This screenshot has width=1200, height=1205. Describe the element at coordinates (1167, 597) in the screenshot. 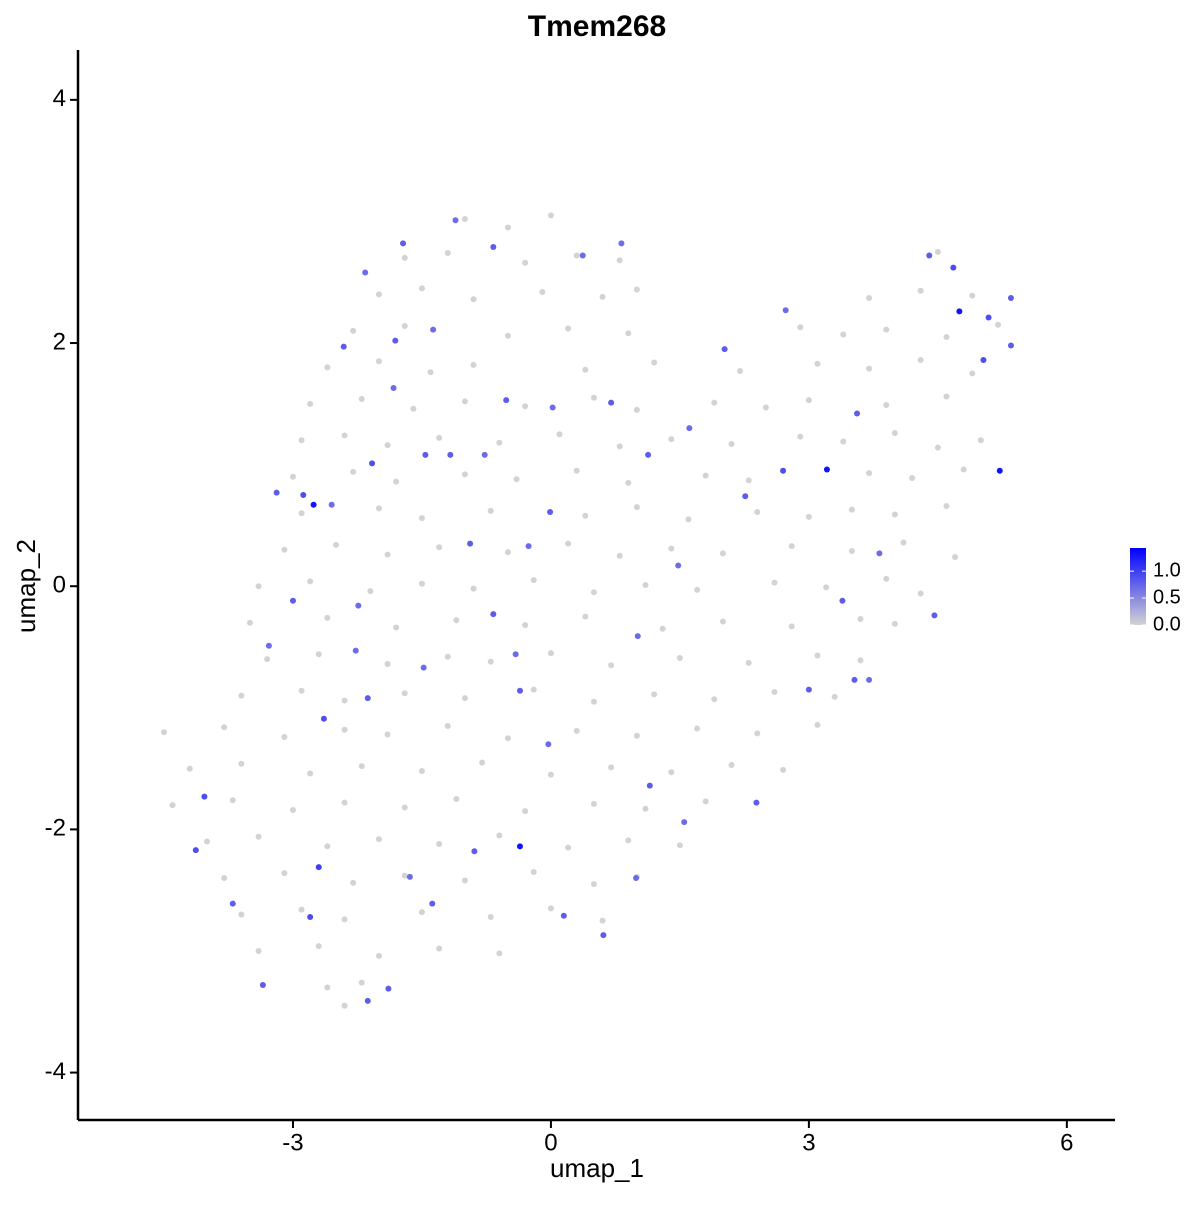

I see `colorbar-label: 0.5` at that location.